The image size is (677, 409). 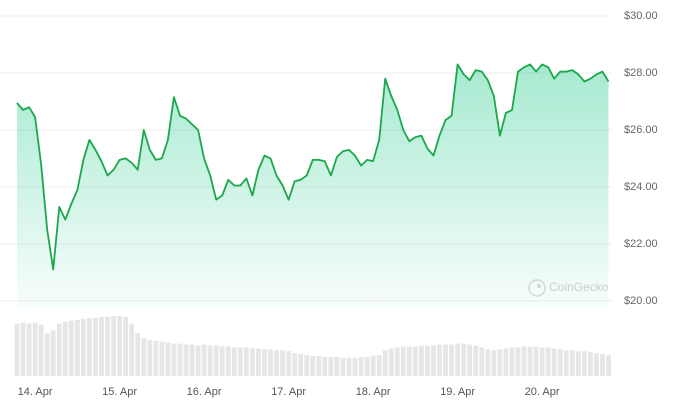 What do you see at coordinates (641, 244) in the screenshot?
I see `y-tick-label: $22.00` at bounding box center [641, 244].